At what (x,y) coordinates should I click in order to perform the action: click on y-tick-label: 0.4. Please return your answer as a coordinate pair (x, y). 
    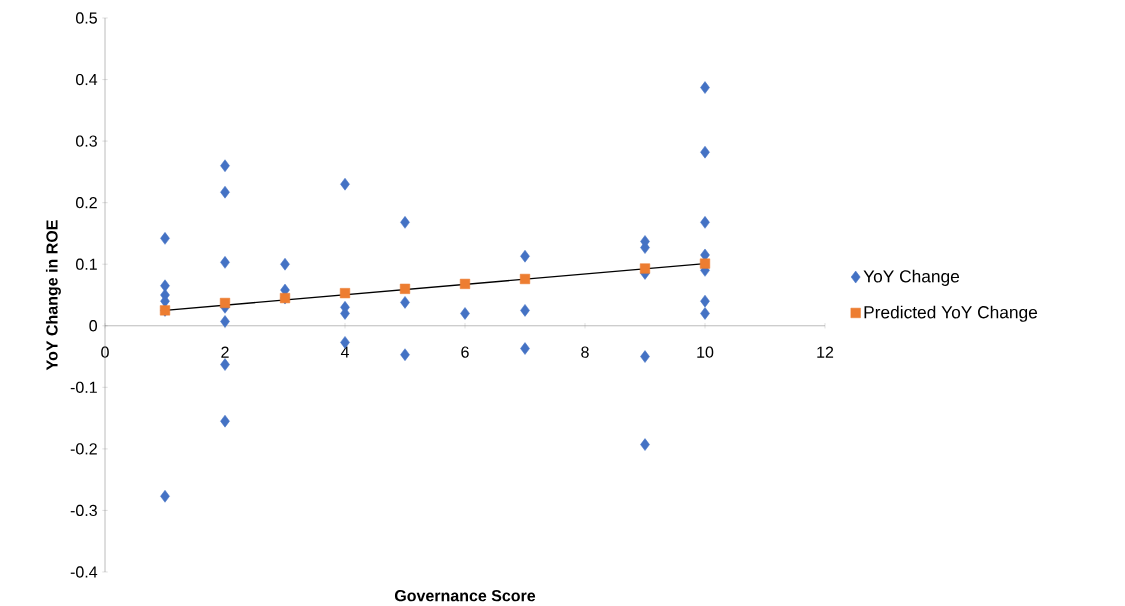
    Looking at the image, I should click on (87, 79).